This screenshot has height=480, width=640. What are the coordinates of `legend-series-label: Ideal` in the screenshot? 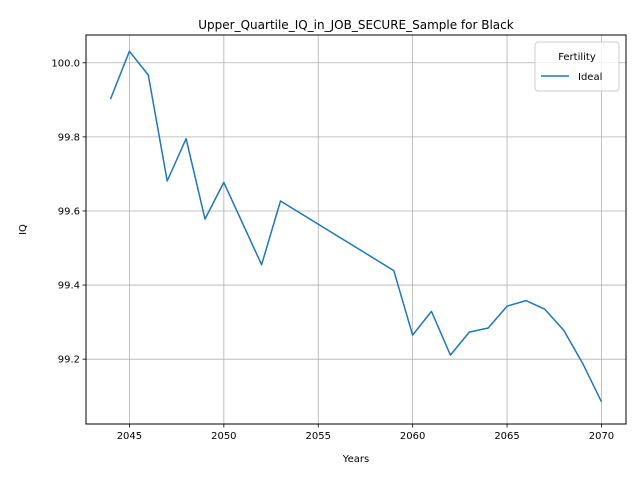 It's located at (590, 77).